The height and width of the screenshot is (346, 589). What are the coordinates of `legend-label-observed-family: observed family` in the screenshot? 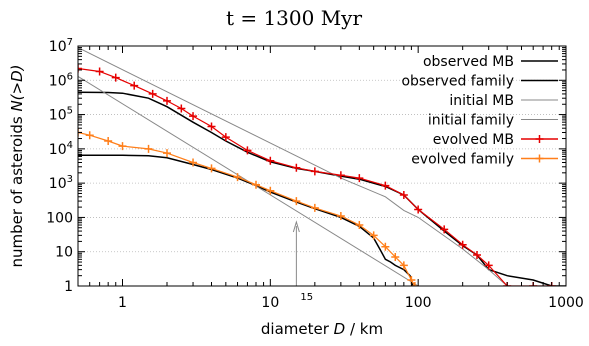 It's located at (457, 82).